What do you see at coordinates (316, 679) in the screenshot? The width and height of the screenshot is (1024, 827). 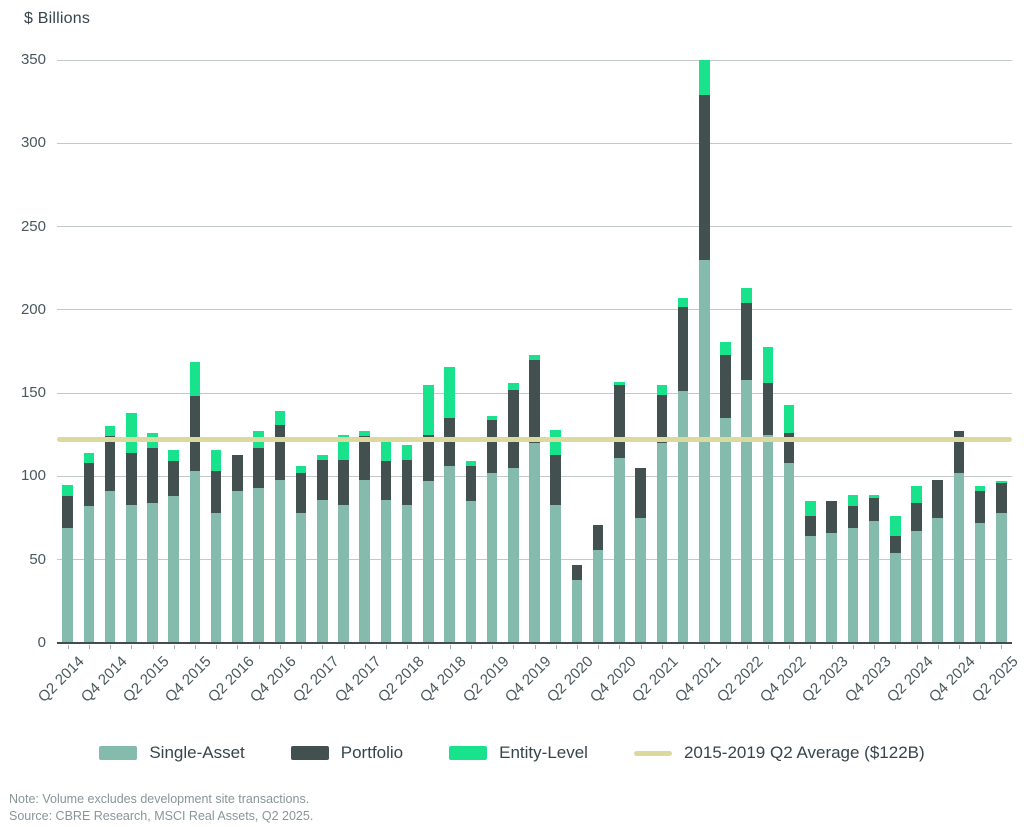 I see `x-axis-tick-label: Q2 2017` at bounding box center [316, 679].